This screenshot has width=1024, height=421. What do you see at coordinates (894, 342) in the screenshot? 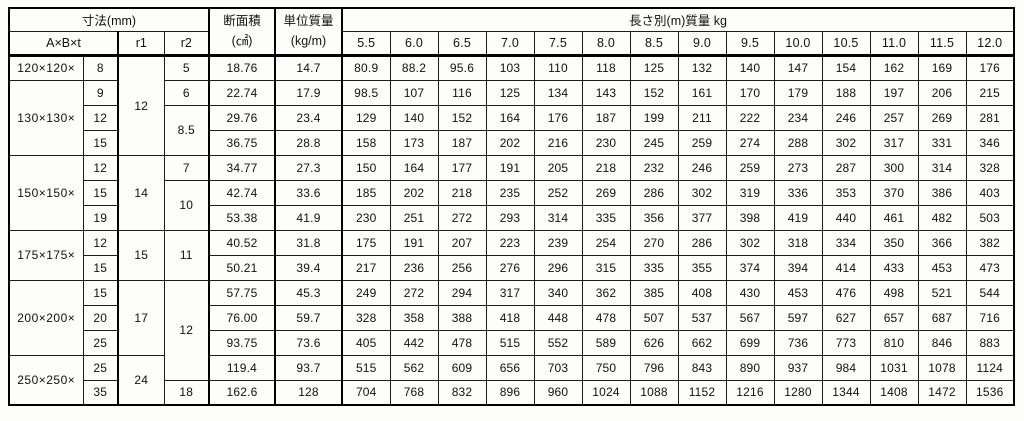
I see `weight-cell: 810` at bounding box center [894, 342].